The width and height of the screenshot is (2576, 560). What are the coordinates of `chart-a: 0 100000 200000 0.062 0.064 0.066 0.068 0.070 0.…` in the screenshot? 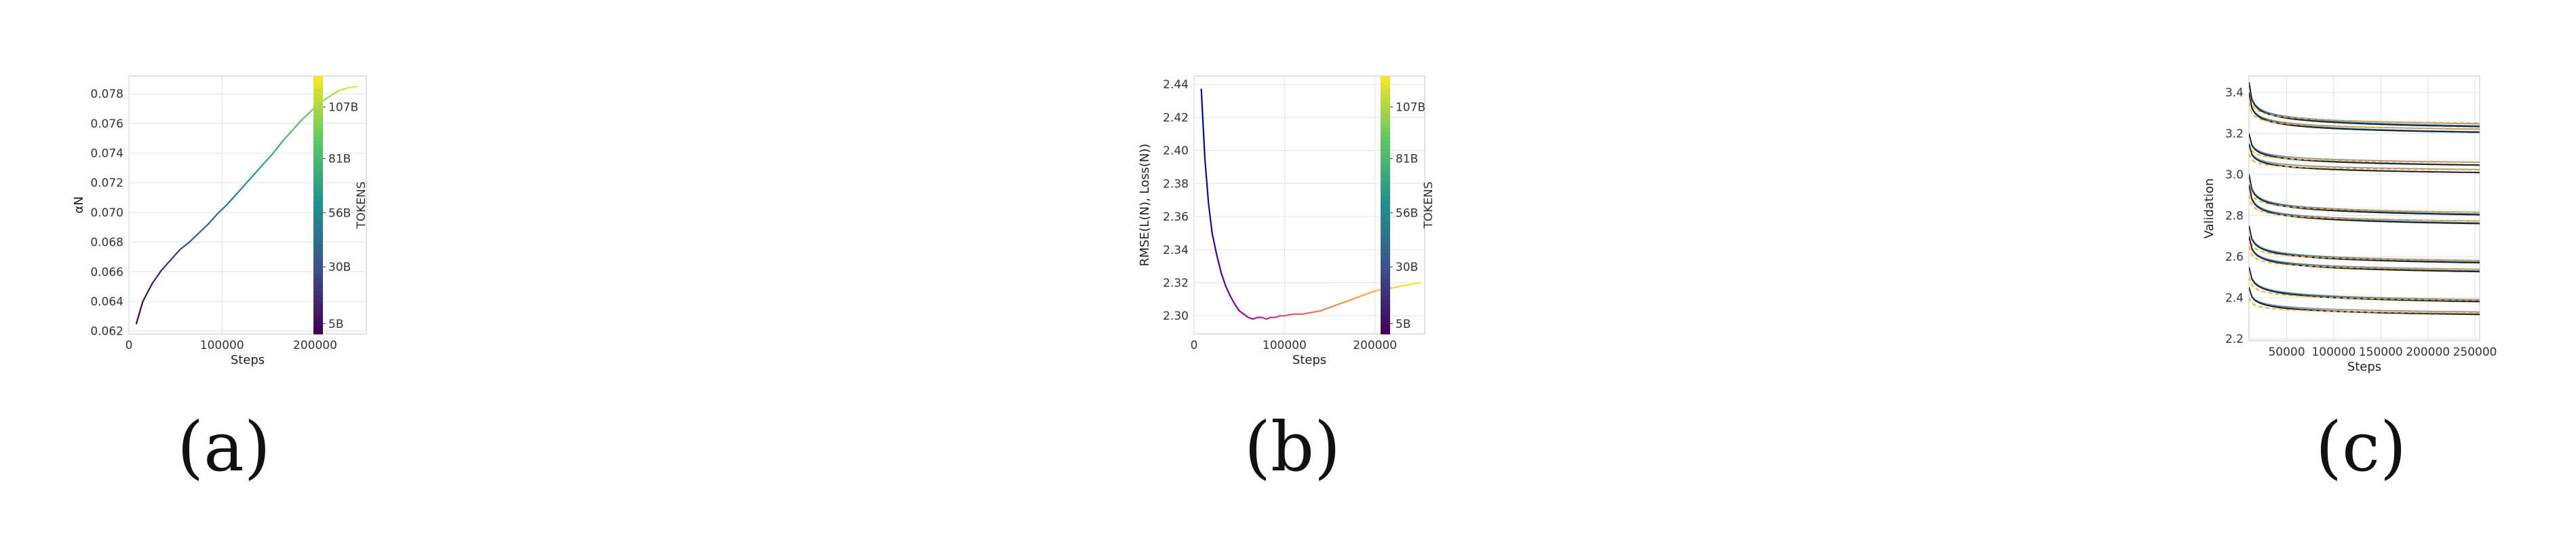 It's located at (220, 221).